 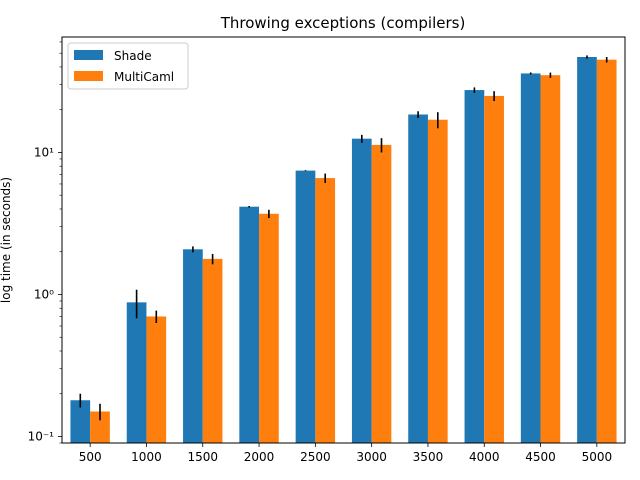 What do you see at coordinates (44, 294) in the screenshot?
I see `y-tick-label-1: 10⁰` at bounding box center [44, 294].